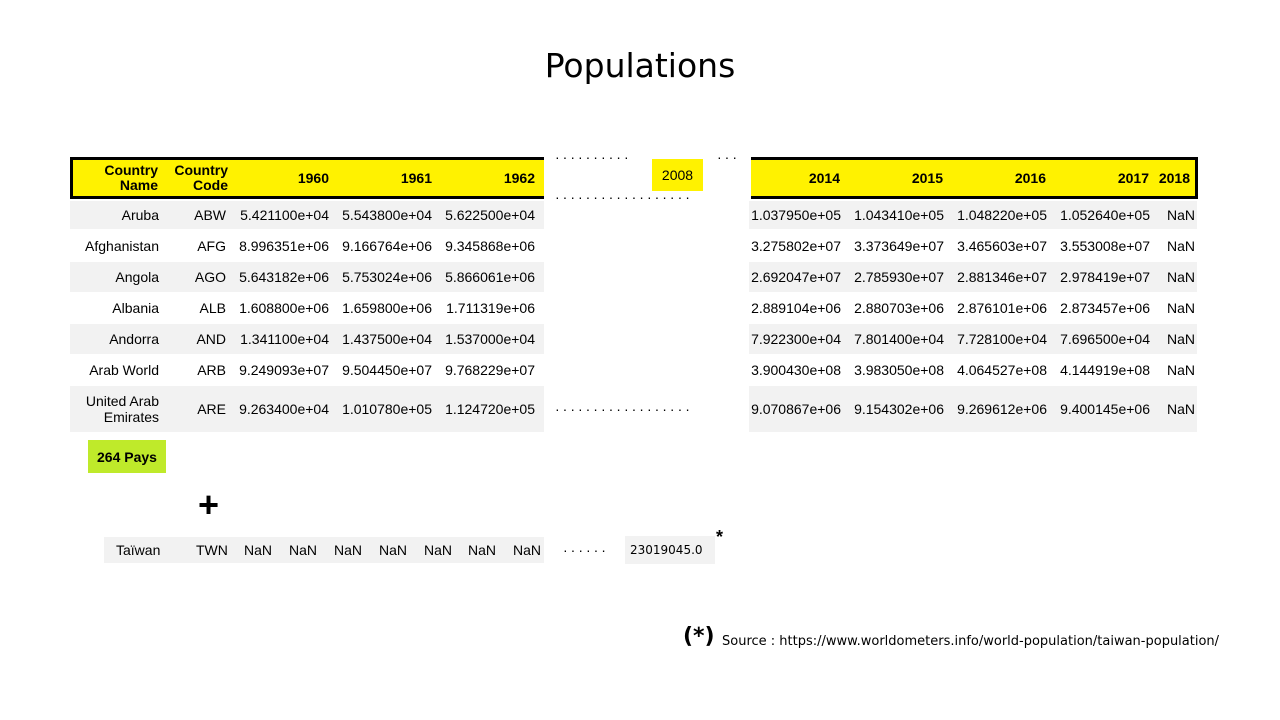  I want to click on table-cell-v2017: 2.873457e+06, so click(1105, 308).